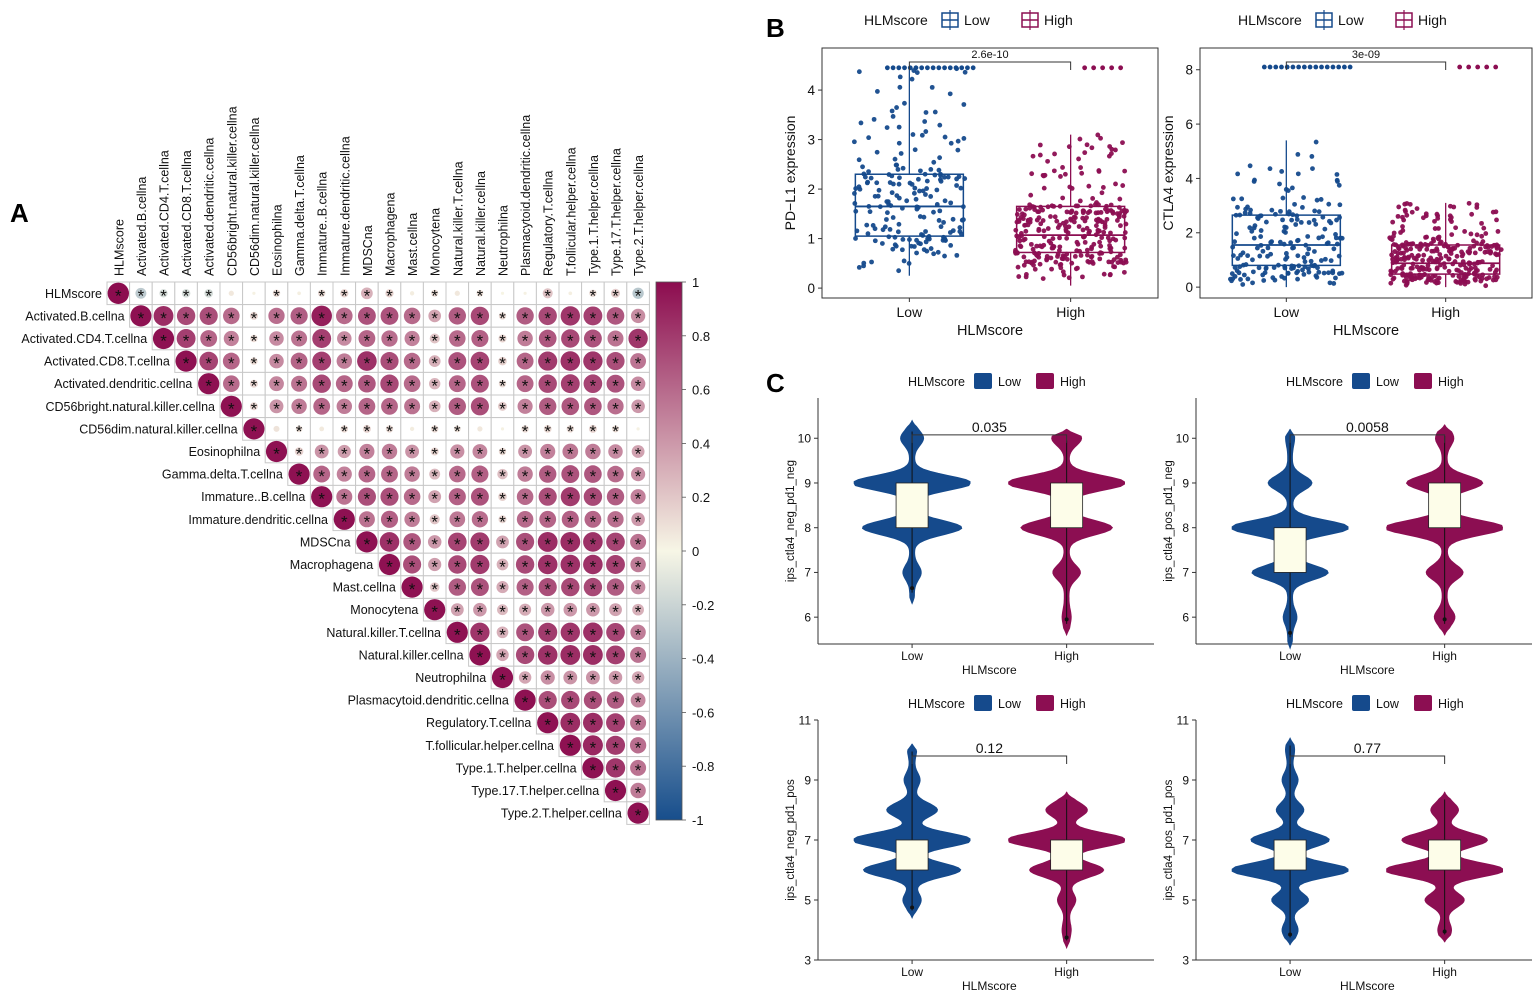 This screenshot has width=1535, height=990. I want to click on corr-column-label: Eosinophilna, so click(278, 240).